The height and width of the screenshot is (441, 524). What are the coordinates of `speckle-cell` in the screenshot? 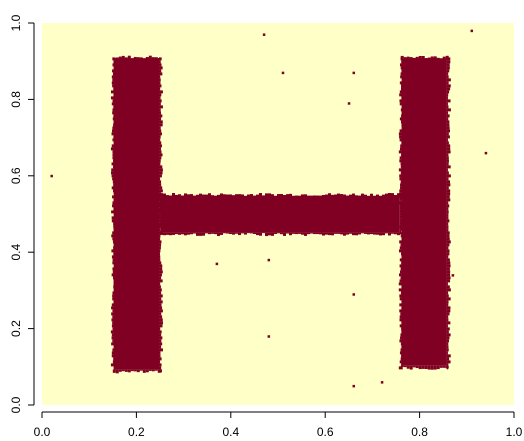 It's located at (453, 275).